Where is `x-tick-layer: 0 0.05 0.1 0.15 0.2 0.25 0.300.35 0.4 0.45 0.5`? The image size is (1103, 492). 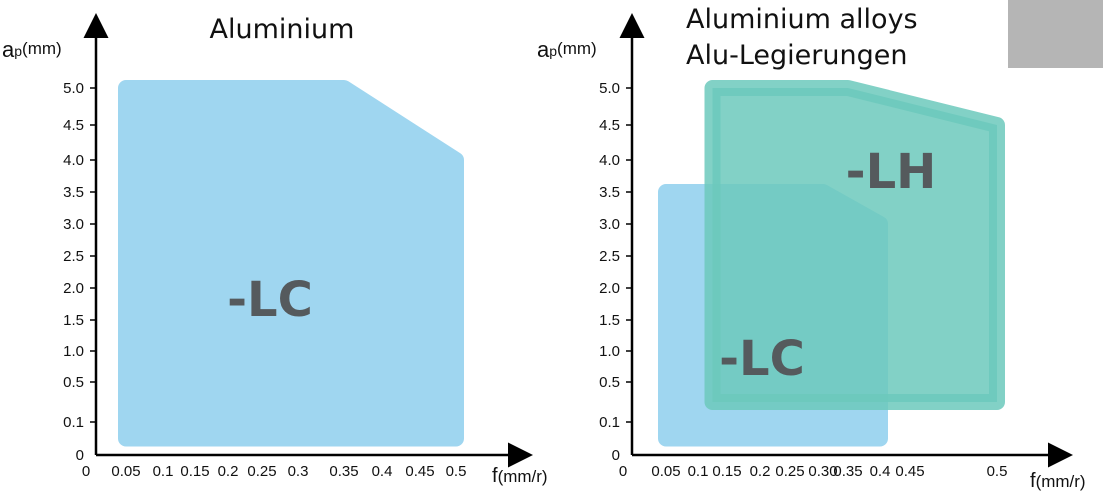
x-tick-layer: 0 0.05 0.1 0.15 0.2 0.25 0.300.35 0.4 0.45 0.5 is located at coordinates (813, 471).